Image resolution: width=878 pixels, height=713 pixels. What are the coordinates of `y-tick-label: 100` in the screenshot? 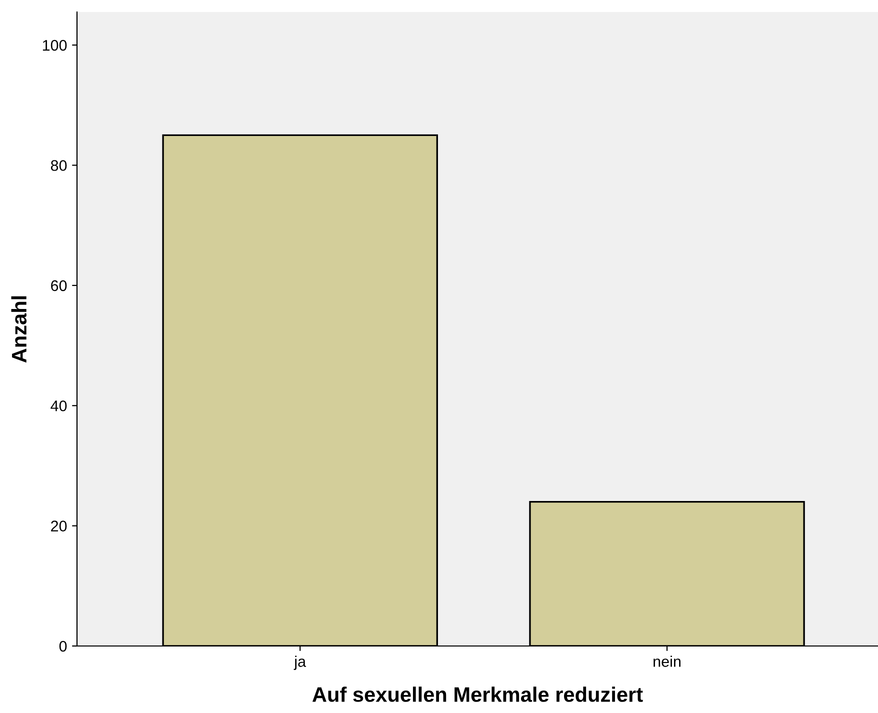 It's located at (54, 45).